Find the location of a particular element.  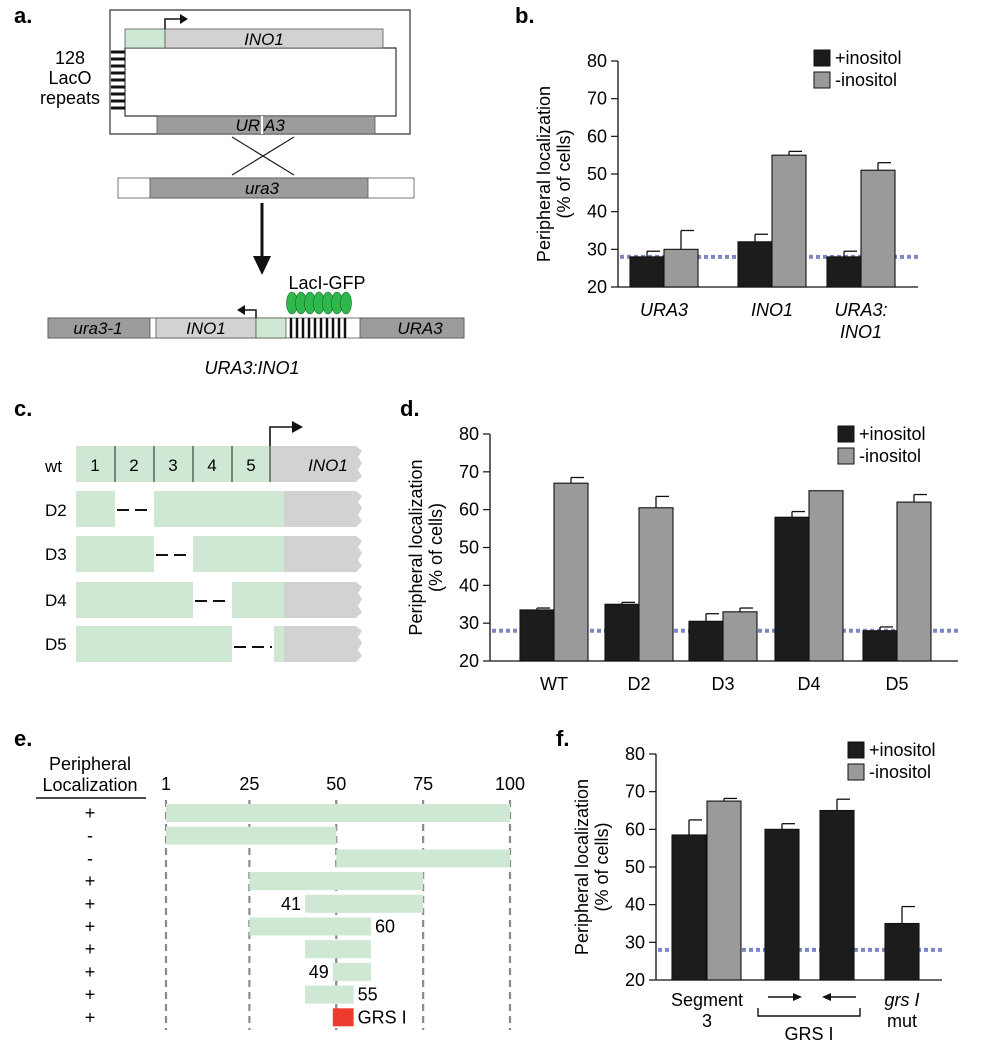

fragment-label-4: 41 is located at coordinates (291, 904).